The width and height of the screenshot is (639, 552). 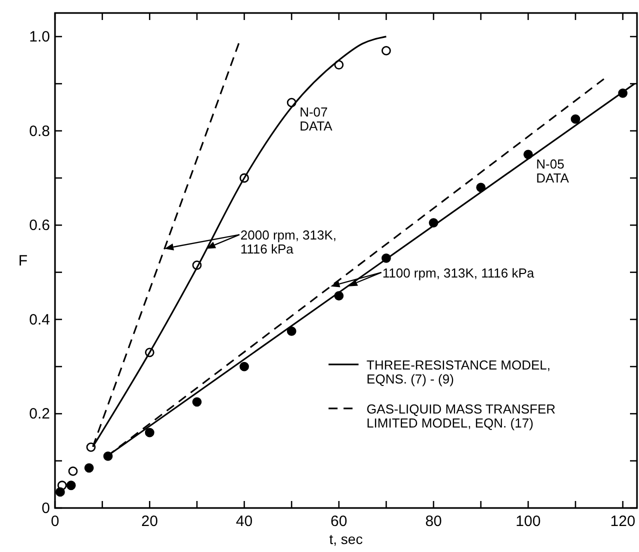 I want to click on y-tick-label: 1.0, so click(x=39, y=37).